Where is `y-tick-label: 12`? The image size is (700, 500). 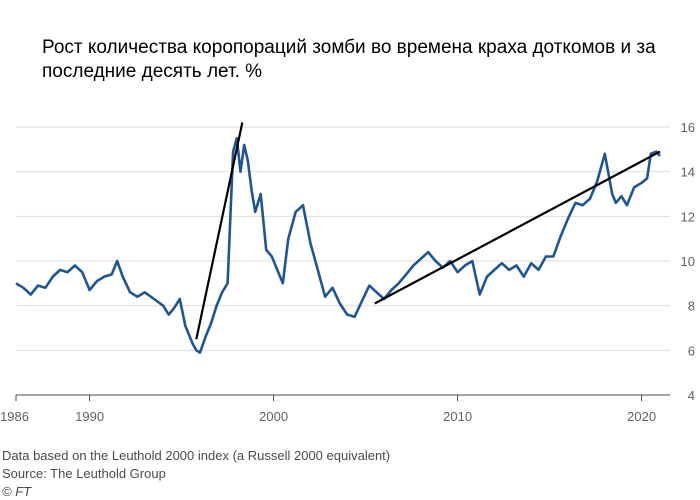 y-tick-label: 12 is located at coordinates (688, 216).